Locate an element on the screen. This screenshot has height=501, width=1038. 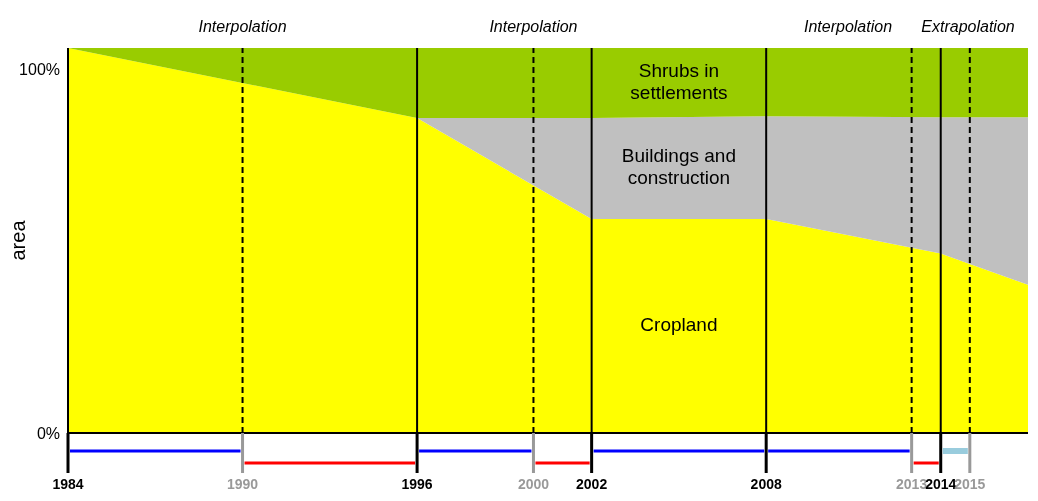
x-tick-label: 2000 is located at coordinates (533, 484).